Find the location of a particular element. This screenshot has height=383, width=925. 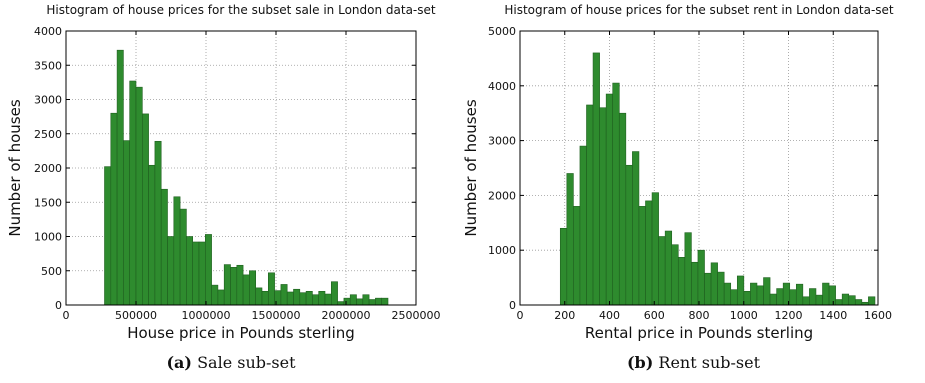

rent-x-tick-label: 0 is located at coordinates (520, 315).